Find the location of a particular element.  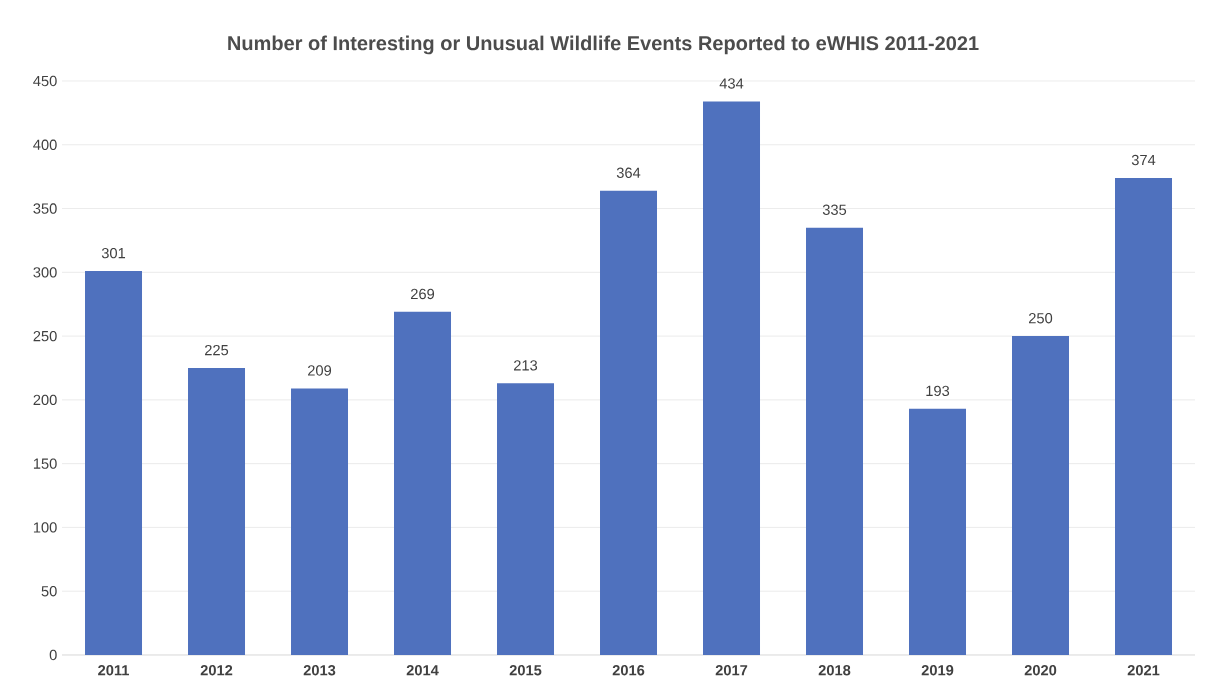

data-label: 193 is located at coordinates (938, 391).